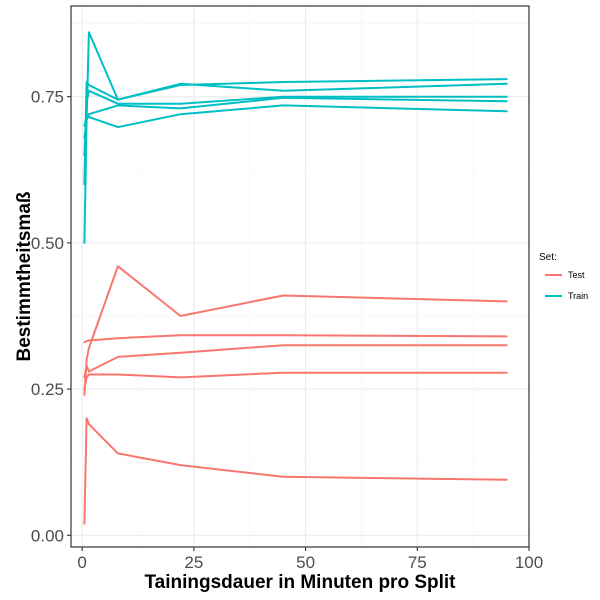  Describe the element at coordinates (576, 275) in the screenshot. I see `legend-label-test: Test` at that location.